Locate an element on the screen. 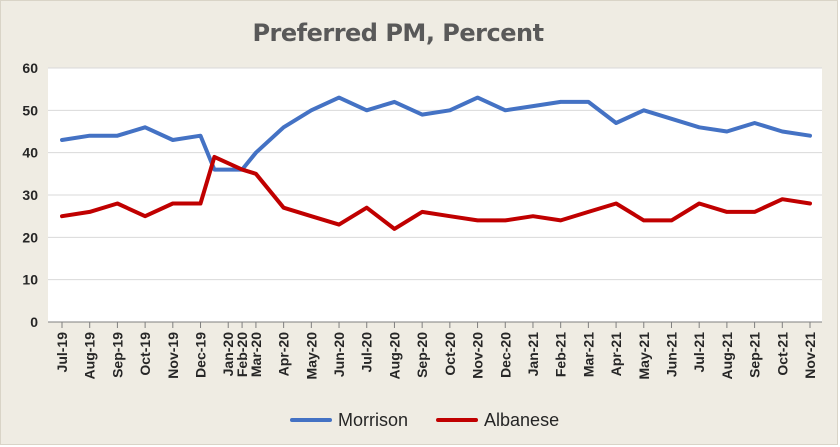 This screenshot has width=840, height=447. x-tick-label: Dec-19 is located at coordinates (201, 355).